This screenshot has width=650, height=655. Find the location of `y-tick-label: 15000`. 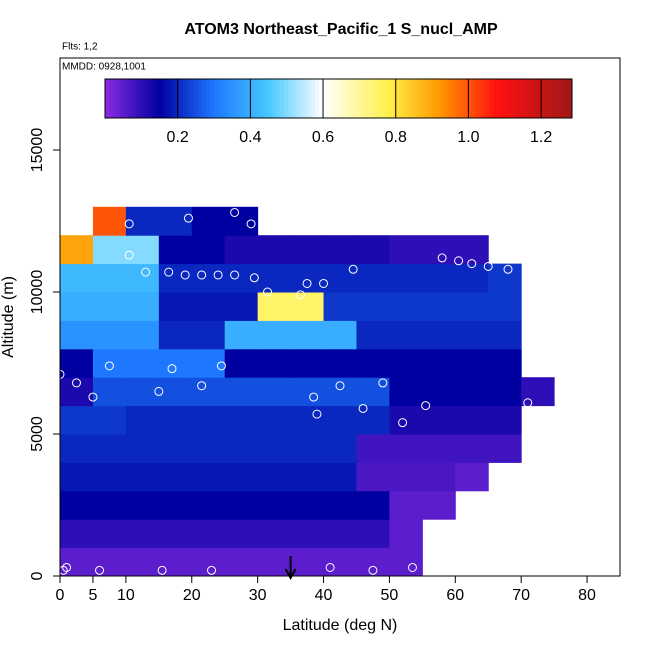

y-tick-label: 15000 is located at coordinates (37, 150).